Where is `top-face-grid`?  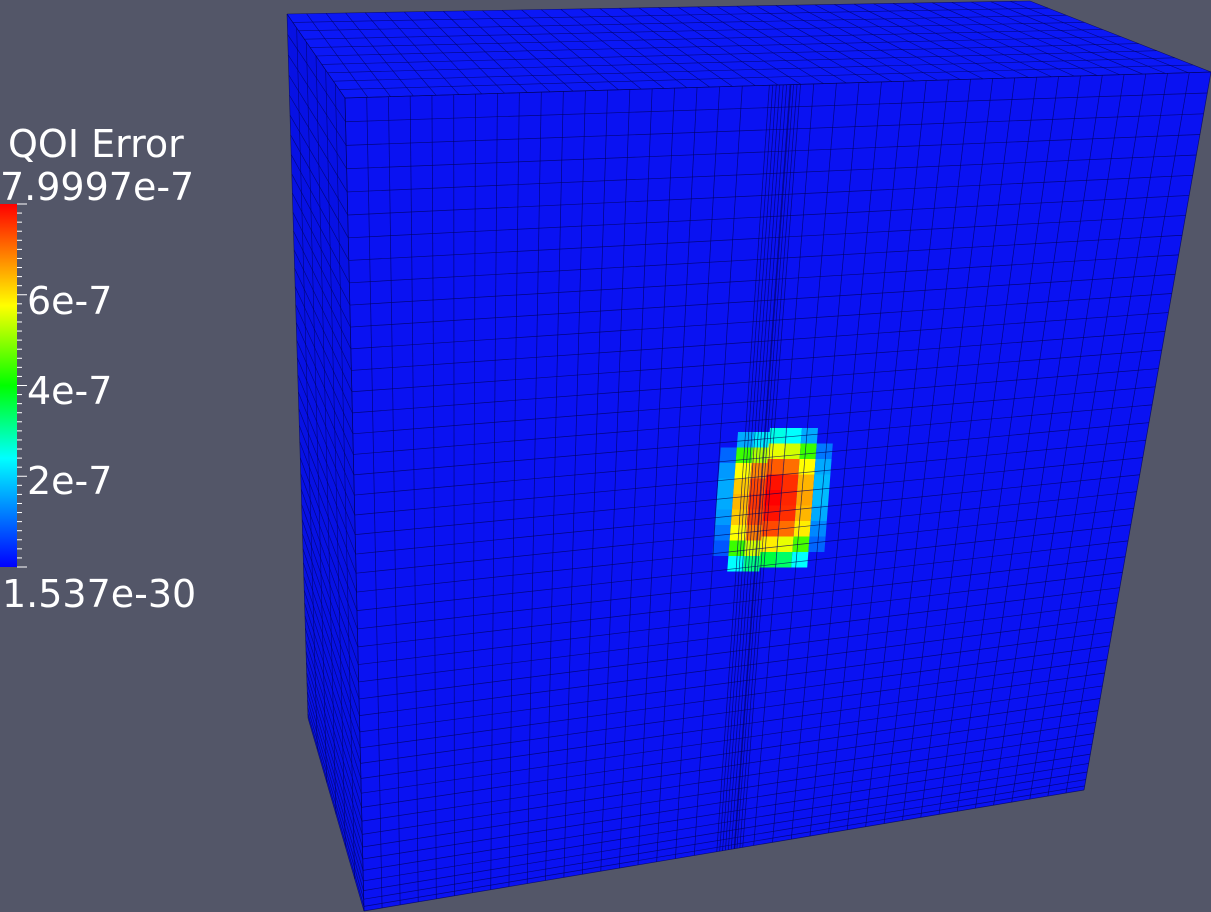
top-face-grid is located at coordinates (748, 49).